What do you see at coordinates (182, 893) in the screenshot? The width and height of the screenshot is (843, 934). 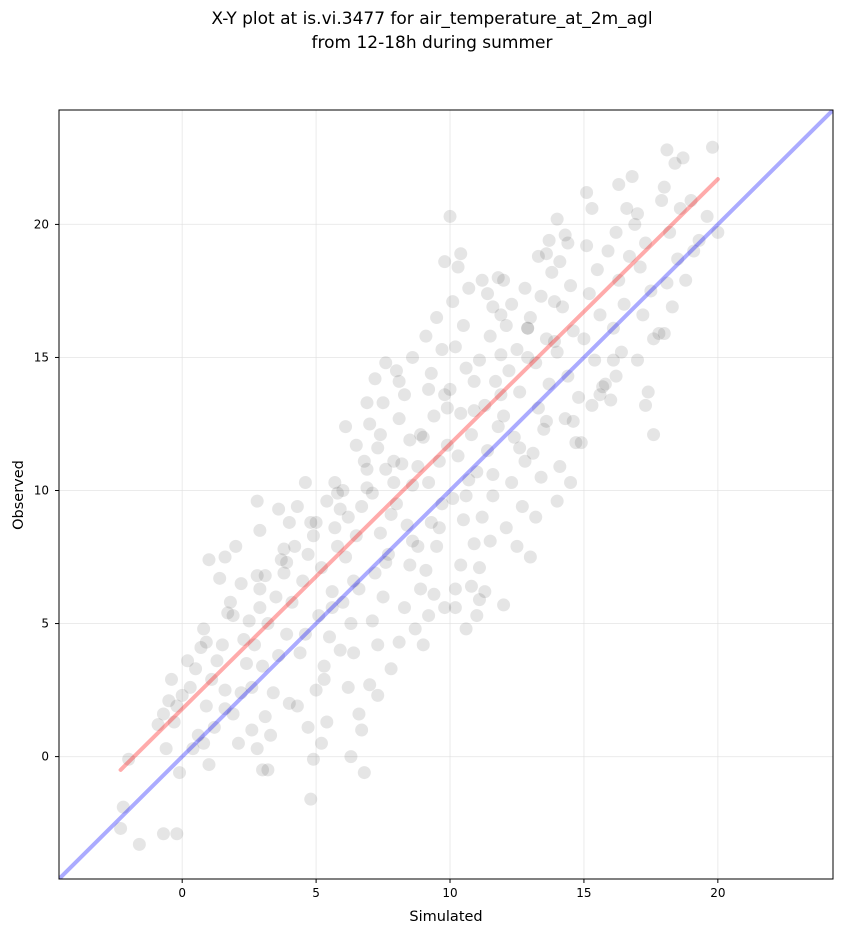 I see `x-tick-label: 0` at bounding box center [182, 893].